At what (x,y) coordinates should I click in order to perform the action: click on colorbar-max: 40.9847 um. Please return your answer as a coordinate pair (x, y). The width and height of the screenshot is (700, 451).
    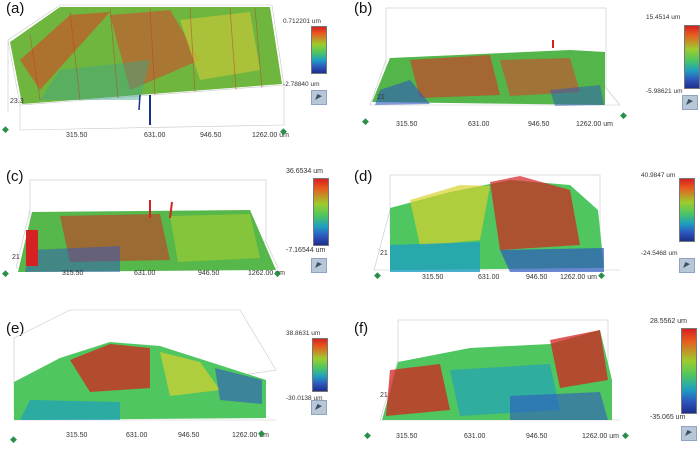
    Looking at the image, I should click on (658, 175).